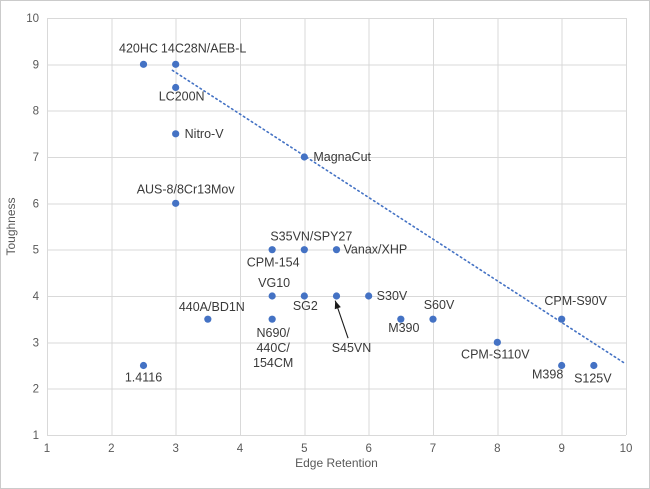 This screenshot has height=489, width=650. What do you see at coordinates (274, 283) in the screenshot?
I see `data-point-label: VG10` at bounding box center [274, 283].